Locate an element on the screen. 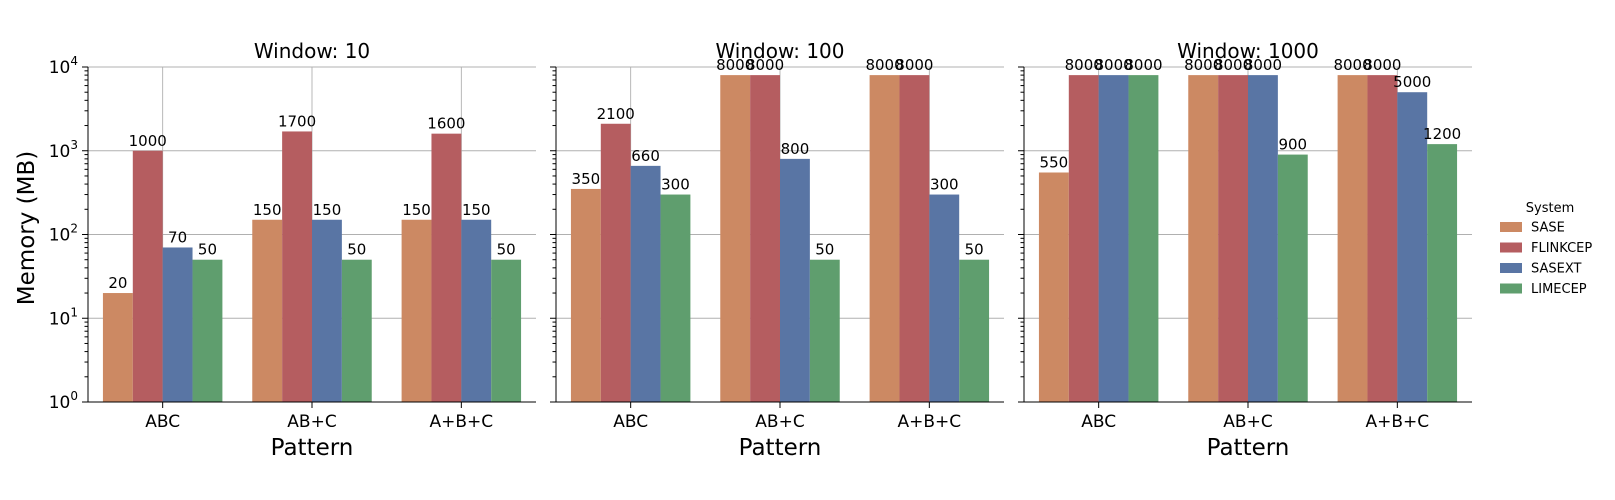 The image size is (1615, 500). legend-label-sase: SASE is located at coordinates (1548, 228).